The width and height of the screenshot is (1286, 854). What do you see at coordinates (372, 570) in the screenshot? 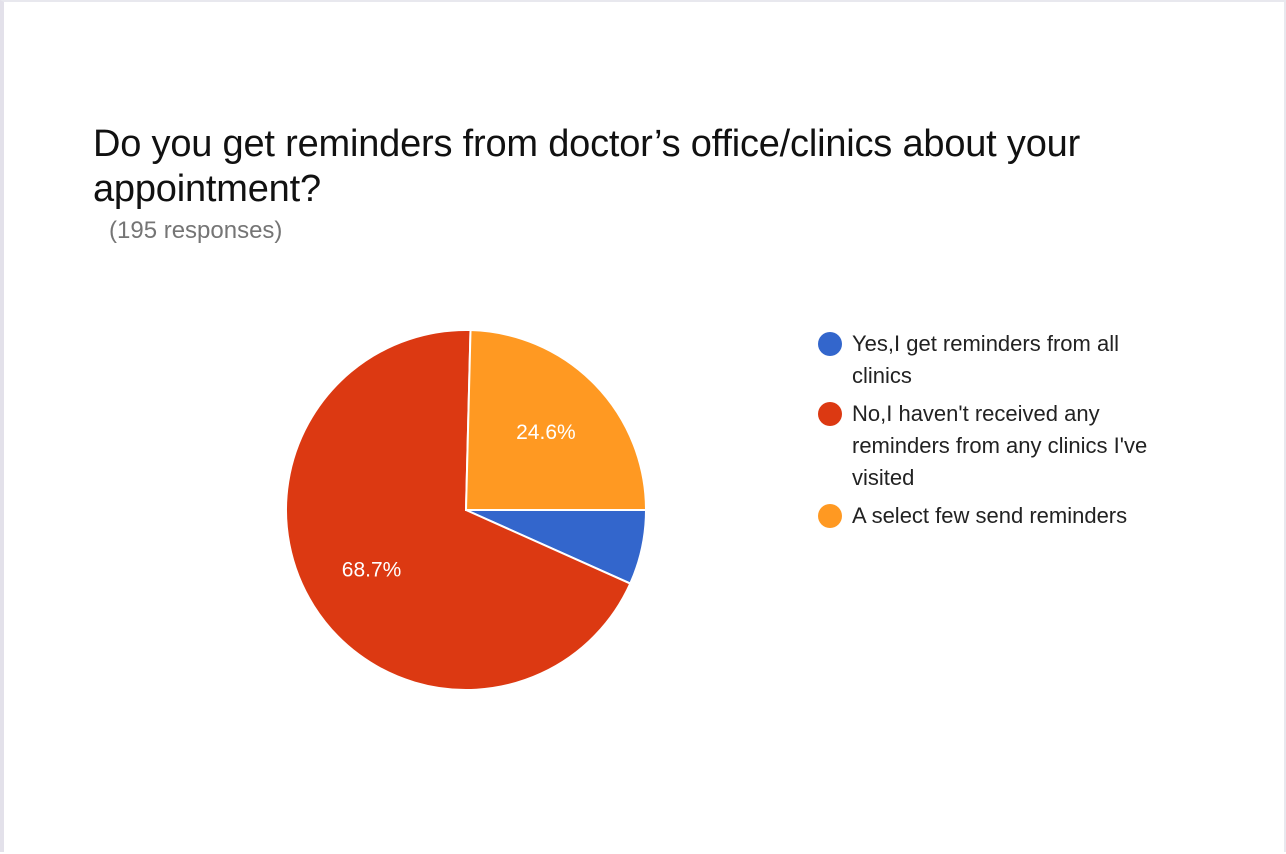
I see `slice-label-1: 68.7%` at bounding box center [372, 570].